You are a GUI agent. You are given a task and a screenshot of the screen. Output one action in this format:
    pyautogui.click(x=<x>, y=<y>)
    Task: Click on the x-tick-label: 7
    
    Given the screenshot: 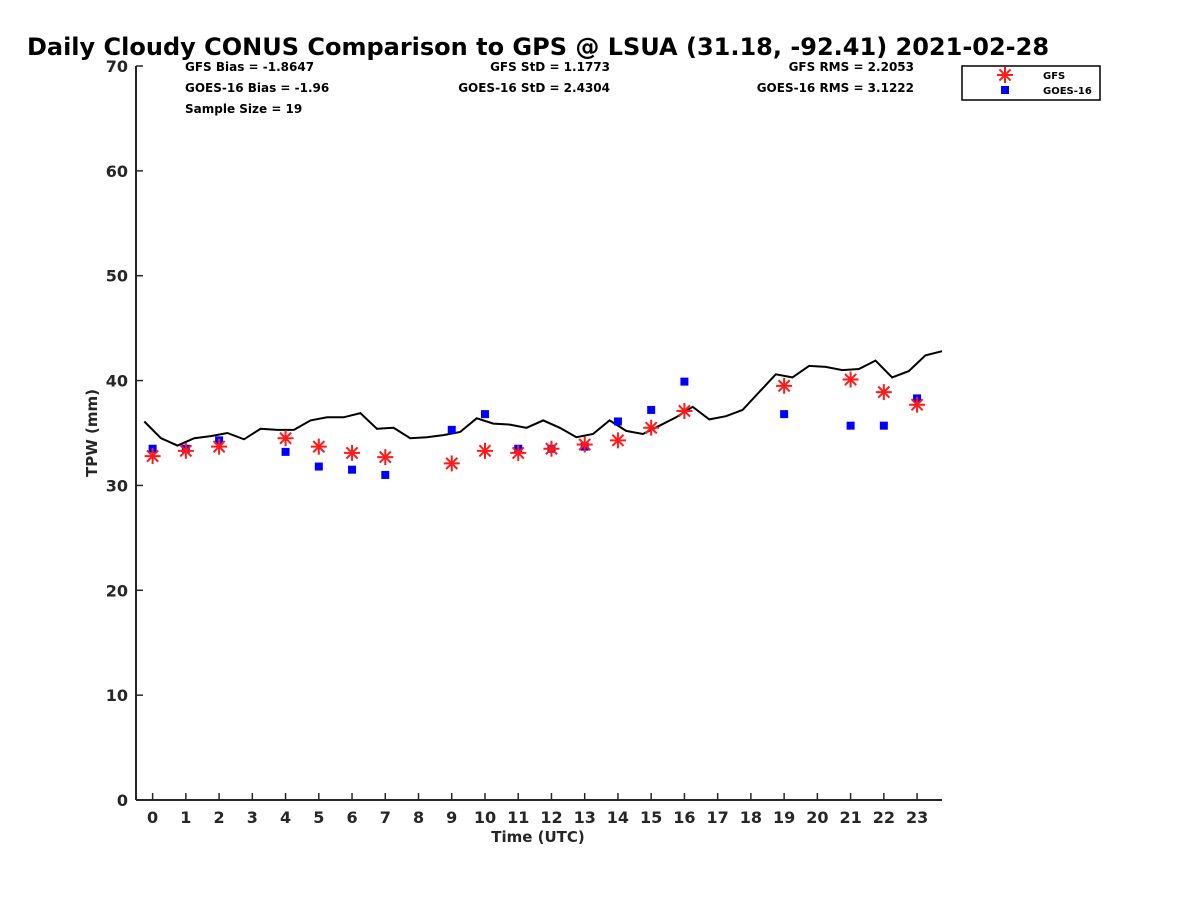 What is the action you would take?
    pyautogui.click(x=385, y=817)
    